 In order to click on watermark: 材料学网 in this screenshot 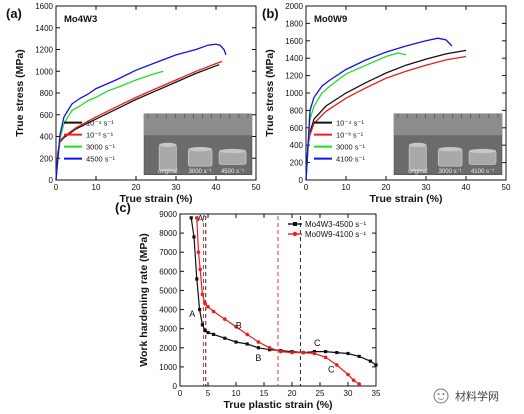, I will do `click(466, 396)`.